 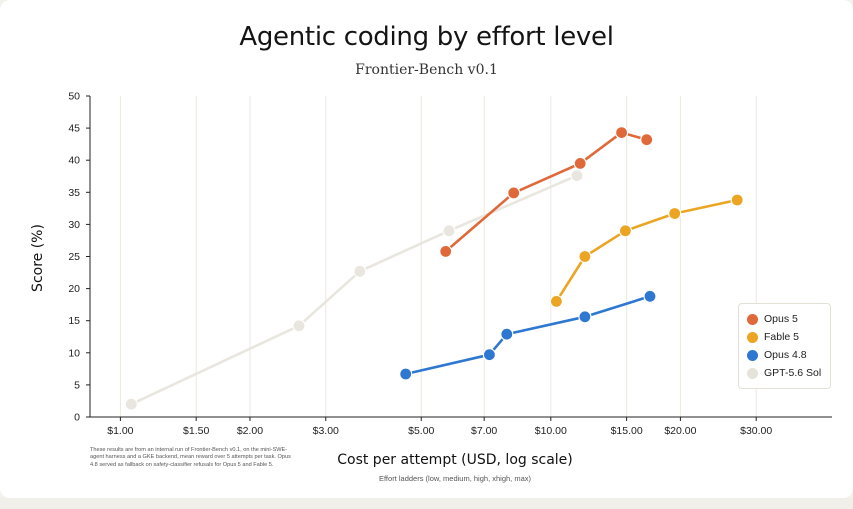 What do you see at coordinates (781, 319) in the screenshot?
I see `legend-label: Opus 5` at bounding box center [781, 319].